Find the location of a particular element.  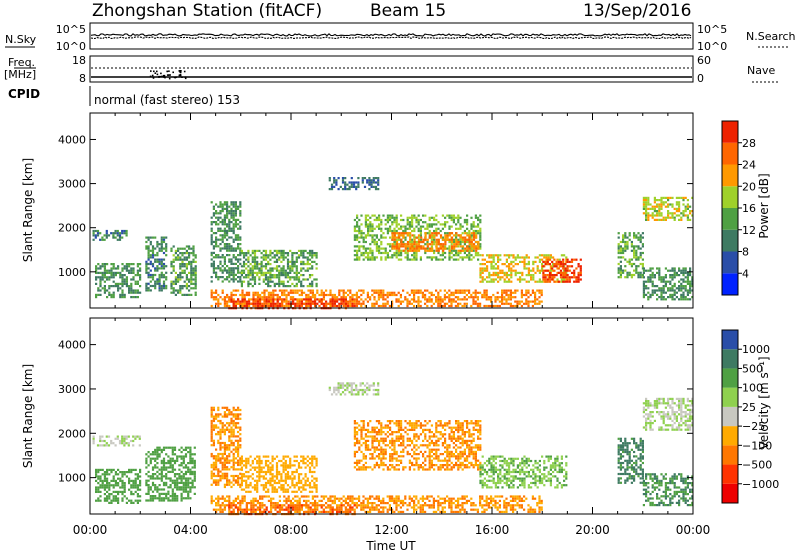

power-ytick-label: 3000 is located at coordinates (72, 184).